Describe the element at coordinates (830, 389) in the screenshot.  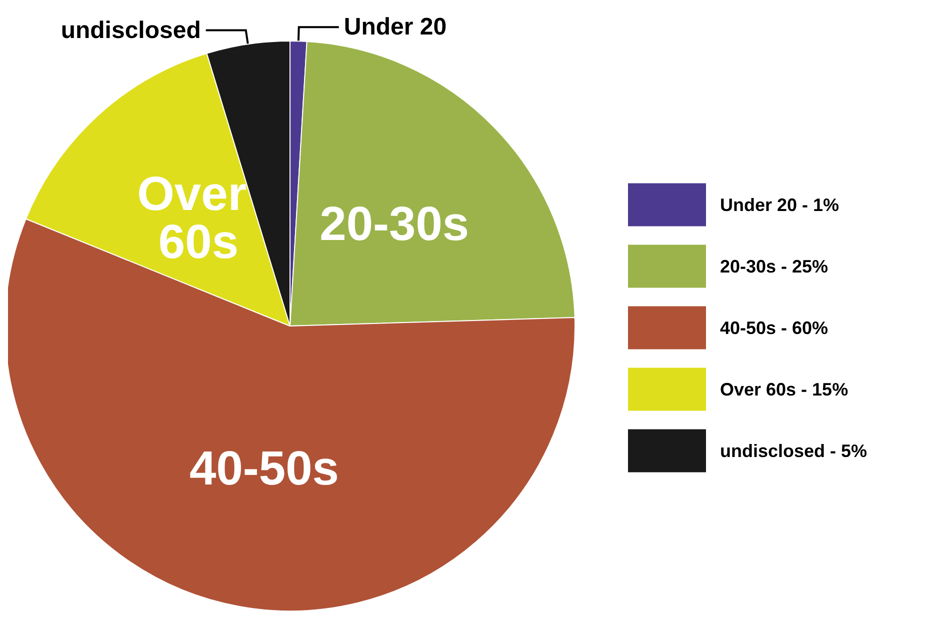
I see `data-label: 15%` at that location.